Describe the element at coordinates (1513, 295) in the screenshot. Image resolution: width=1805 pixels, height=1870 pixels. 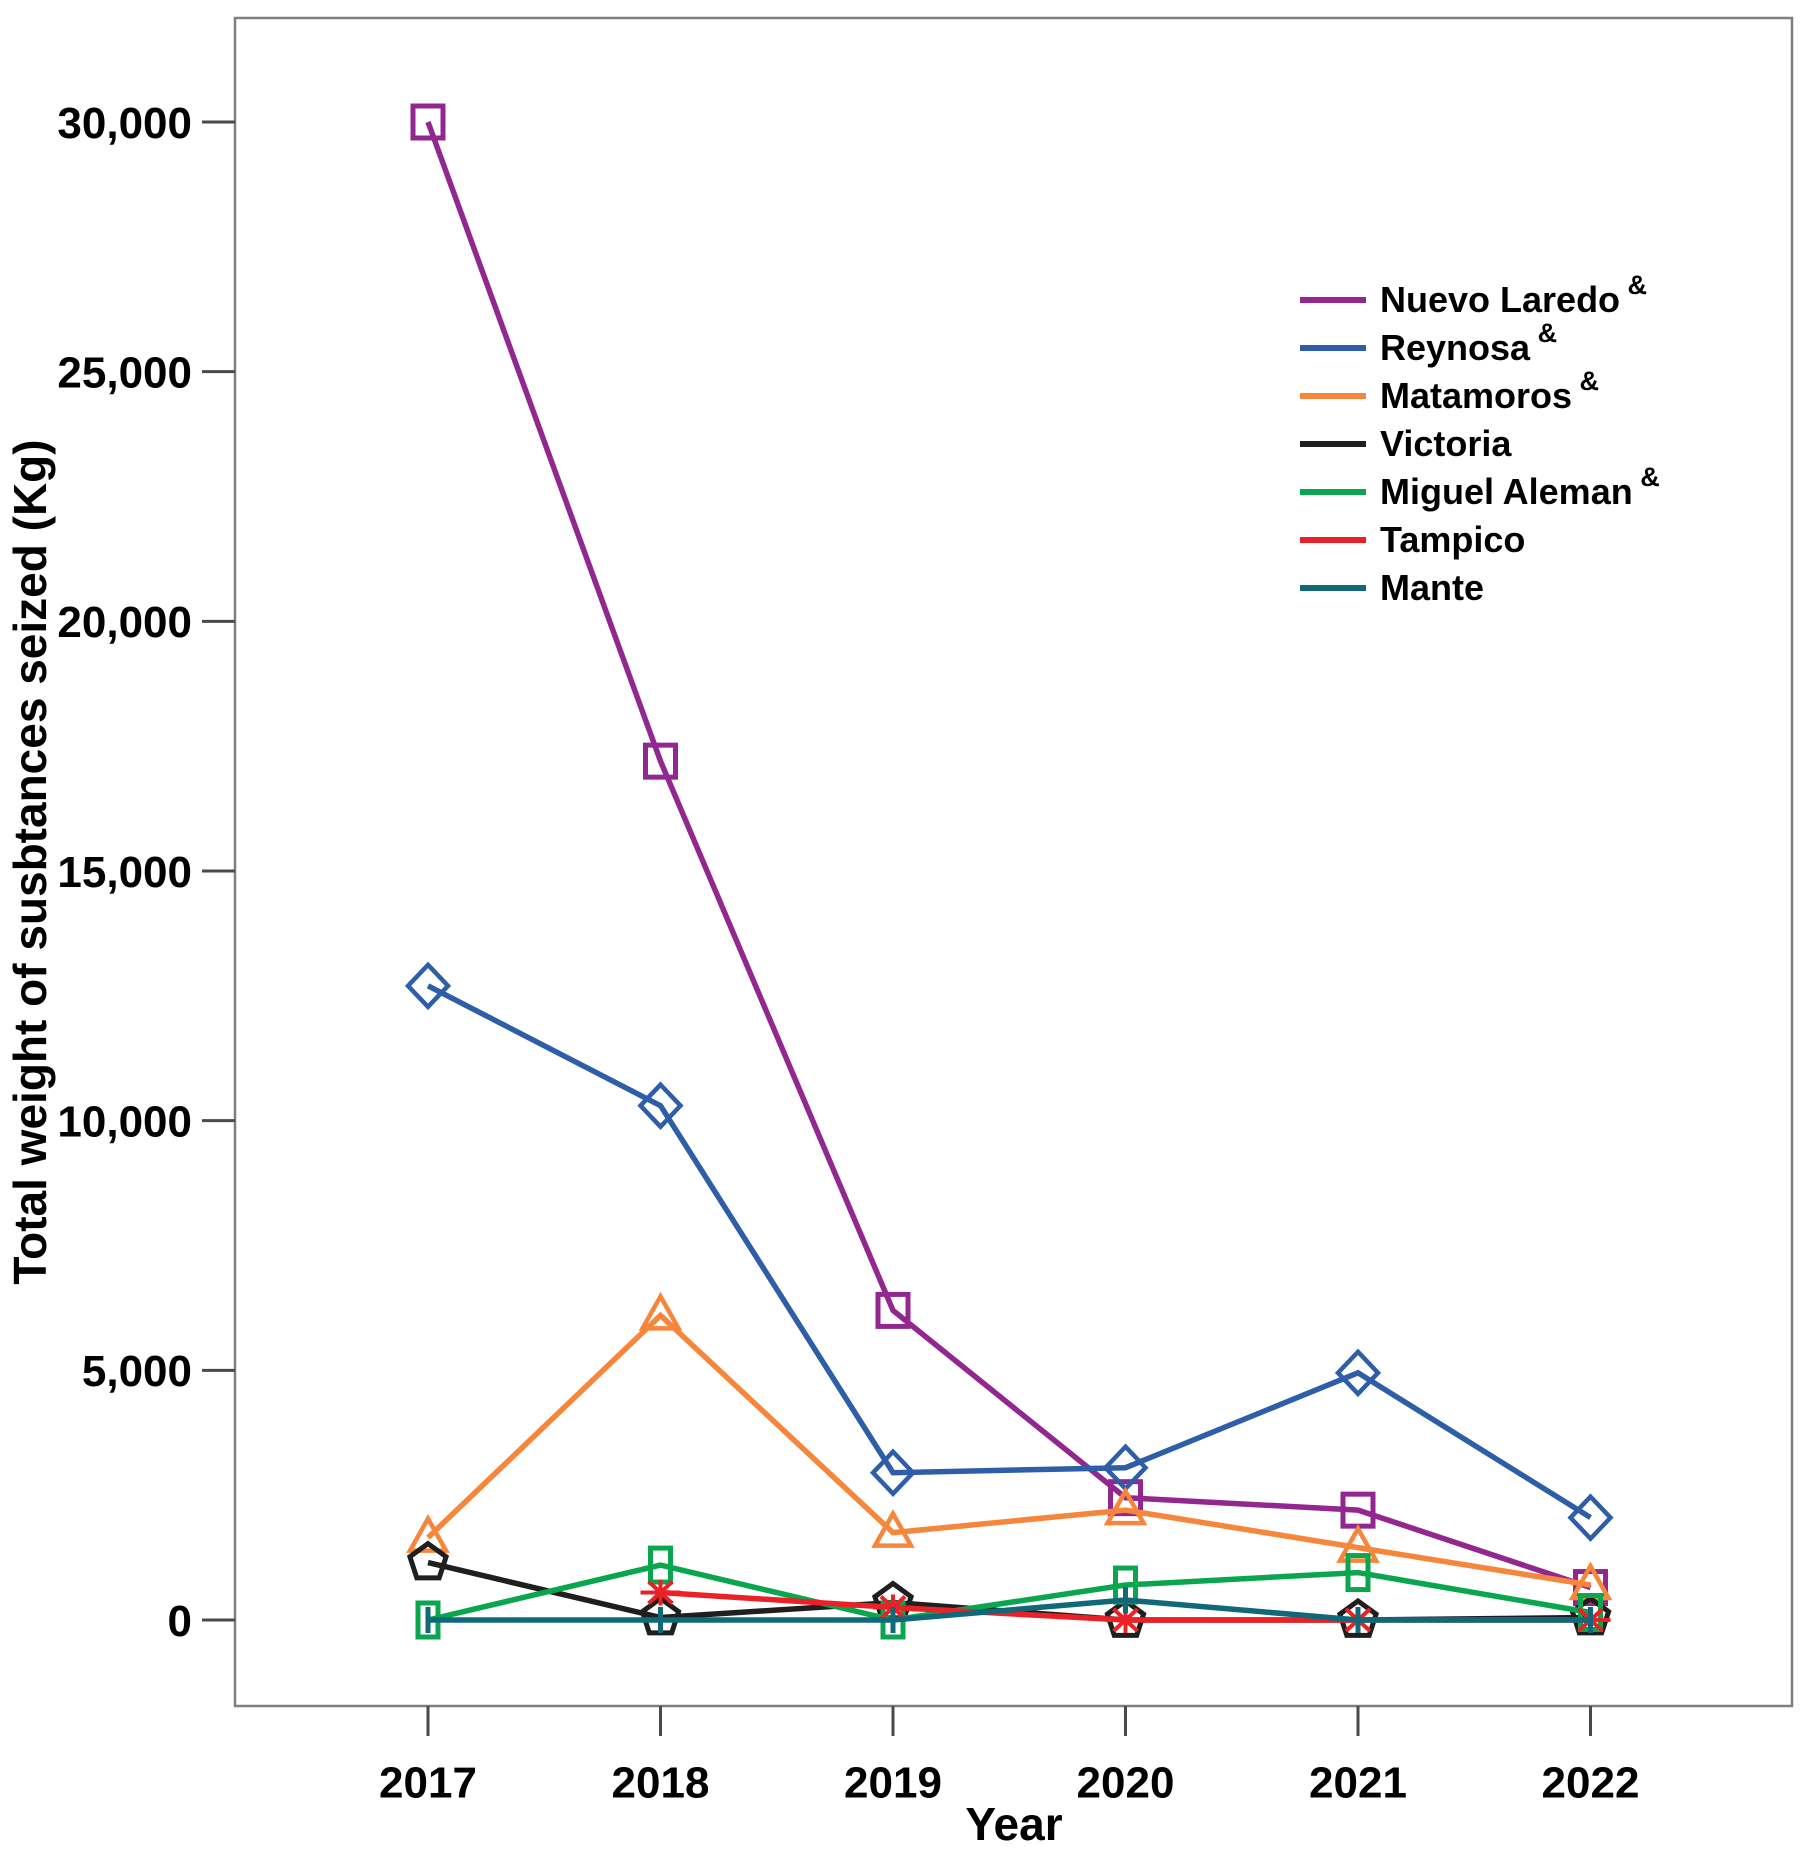
I see `legend-label: Nuevo Laredo &` at that location.